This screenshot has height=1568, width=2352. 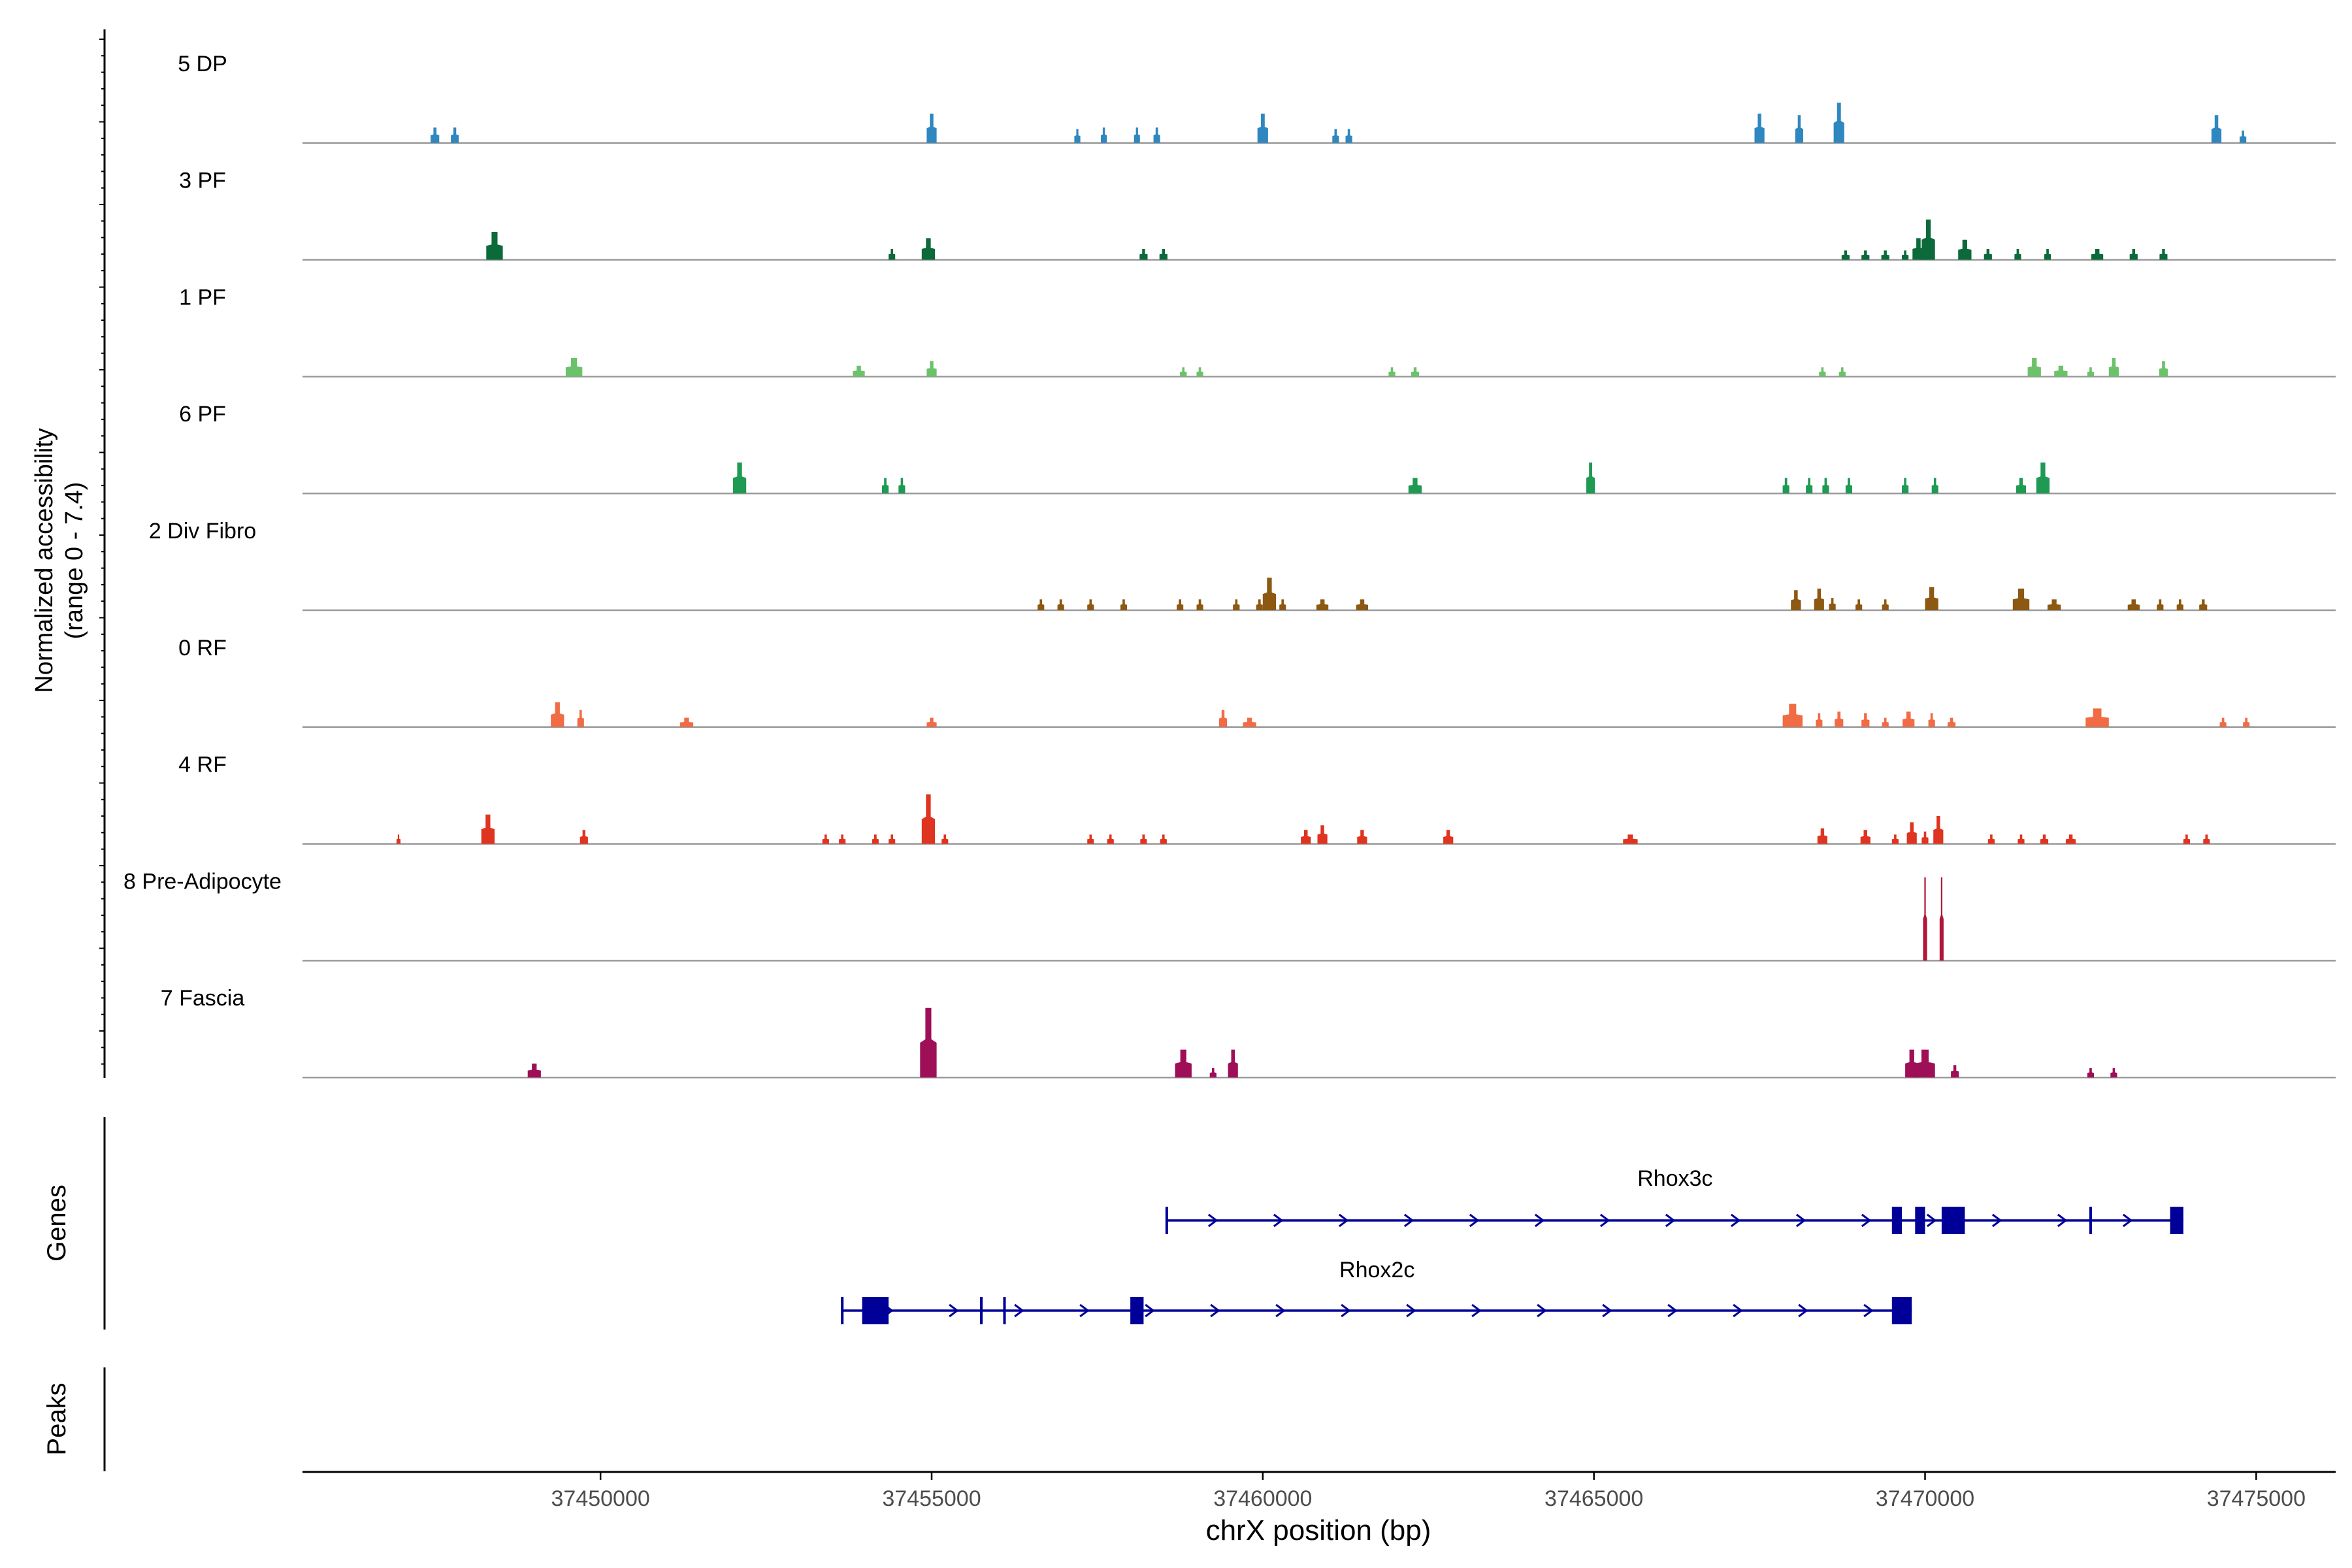 I want to click on track-label: 2 Div Fibro, so click(x=202, y=531).